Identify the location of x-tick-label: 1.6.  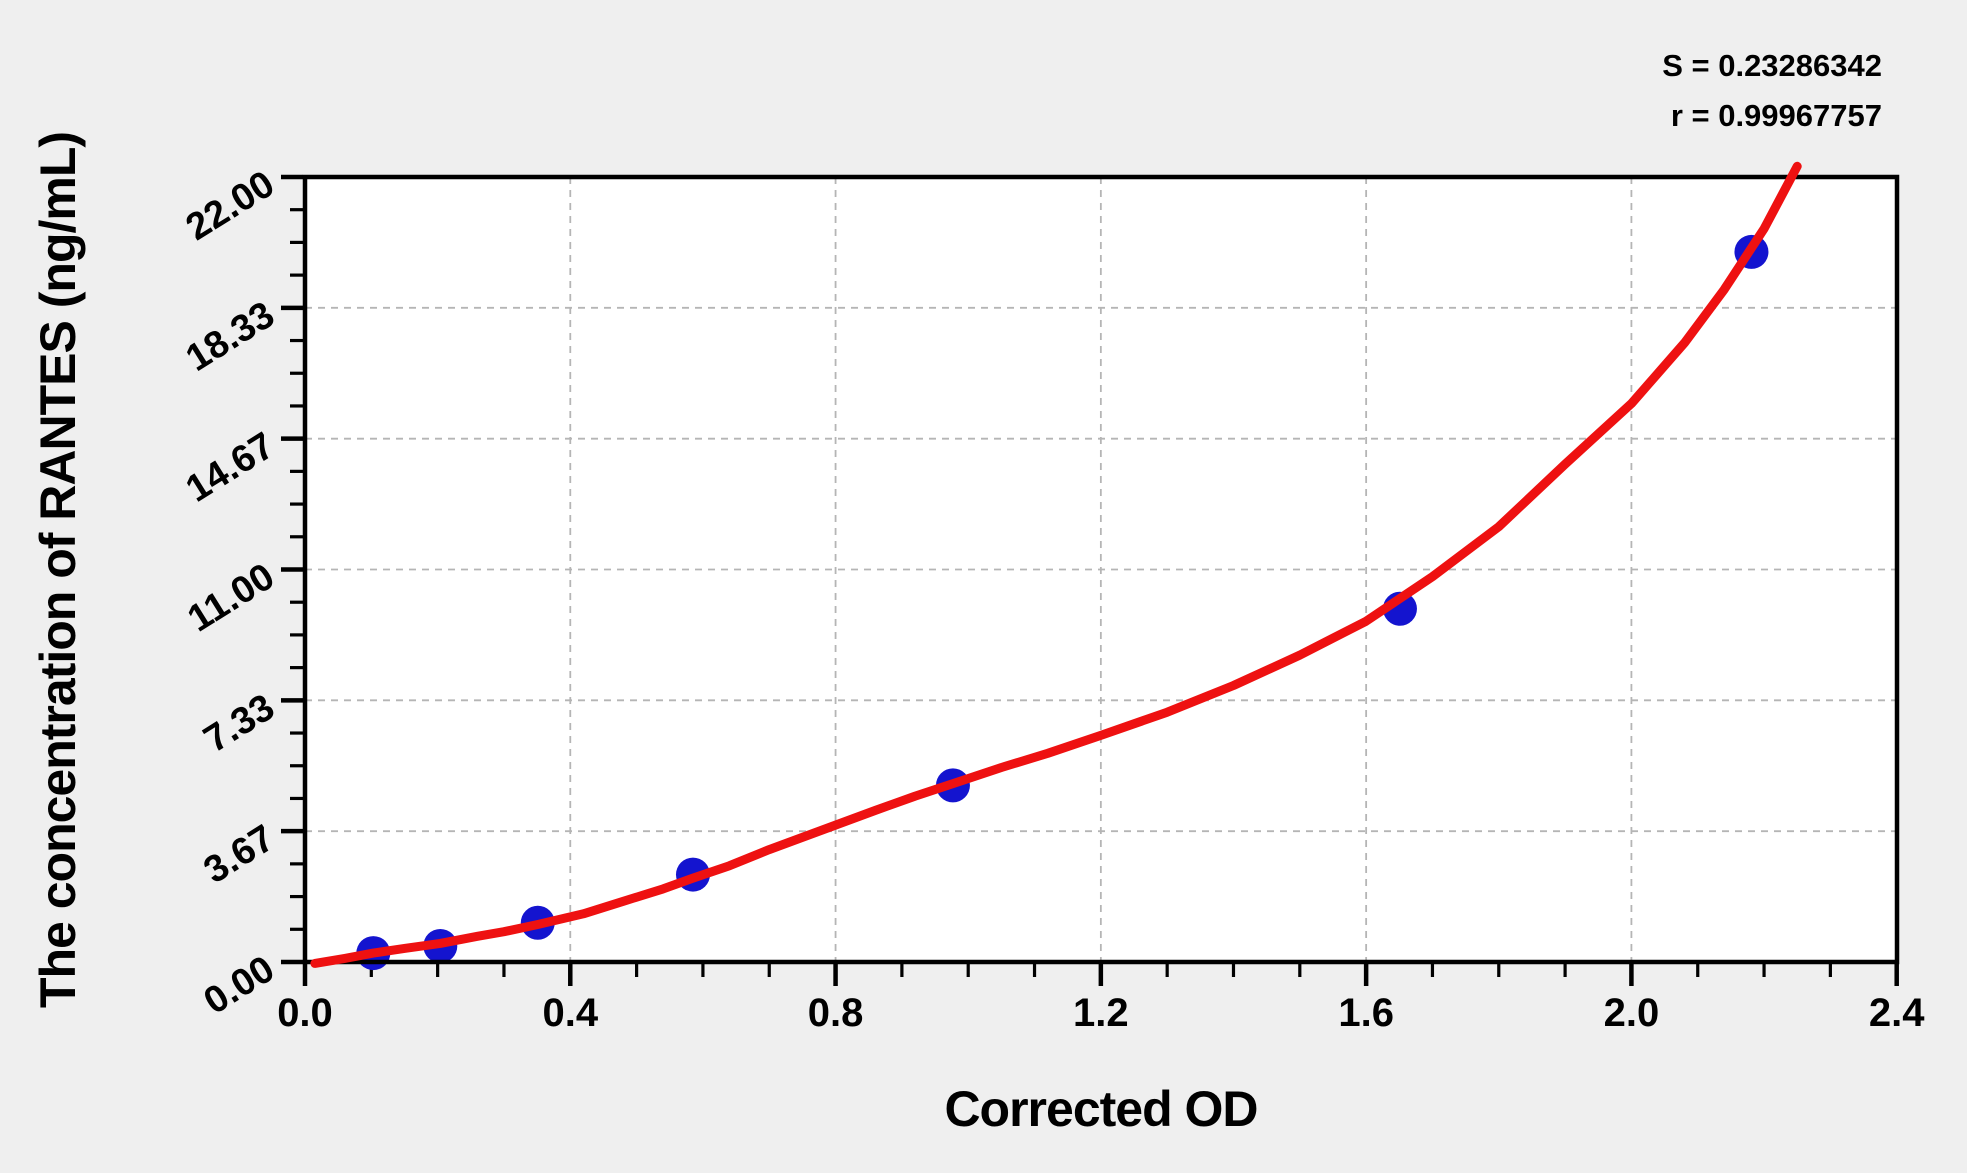
(1366, 1013).